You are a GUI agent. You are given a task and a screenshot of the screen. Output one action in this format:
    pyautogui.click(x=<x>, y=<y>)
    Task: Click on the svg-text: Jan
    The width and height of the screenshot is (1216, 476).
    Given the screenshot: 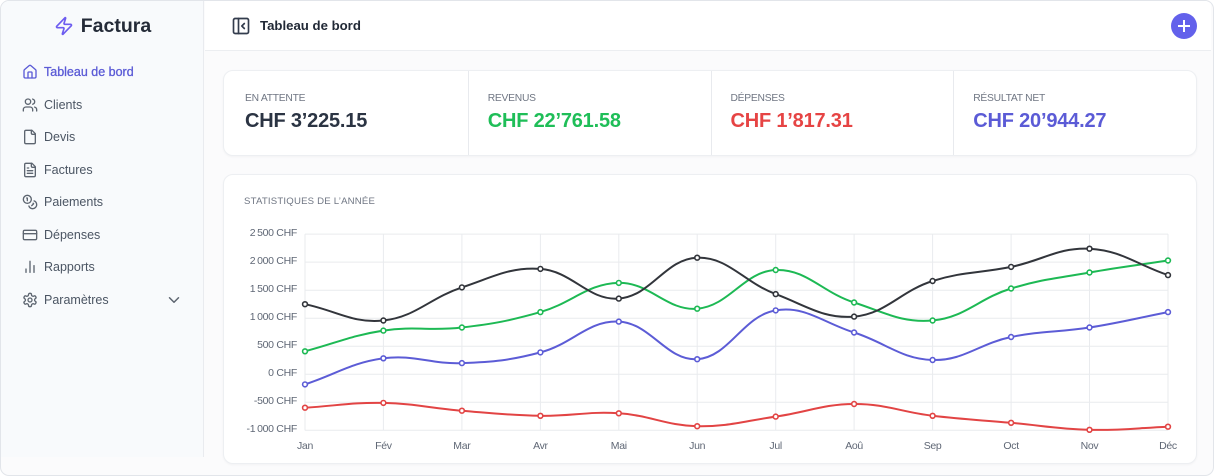 What is the action you would take?
    pyautogui.click(x=305, y=446)
    